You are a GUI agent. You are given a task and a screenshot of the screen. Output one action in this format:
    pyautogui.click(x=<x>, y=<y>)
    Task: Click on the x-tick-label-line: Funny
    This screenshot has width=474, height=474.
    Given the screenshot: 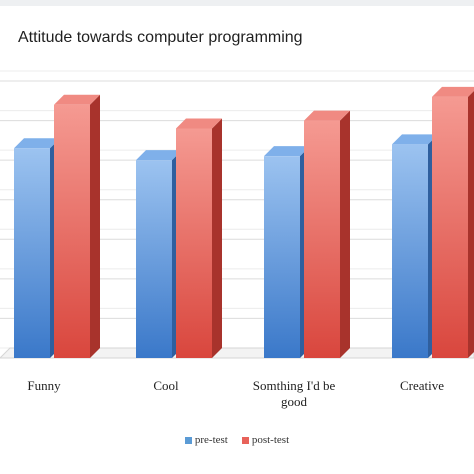 What is the action you would take?
    pyautogui.click(x=44, y=385)
    